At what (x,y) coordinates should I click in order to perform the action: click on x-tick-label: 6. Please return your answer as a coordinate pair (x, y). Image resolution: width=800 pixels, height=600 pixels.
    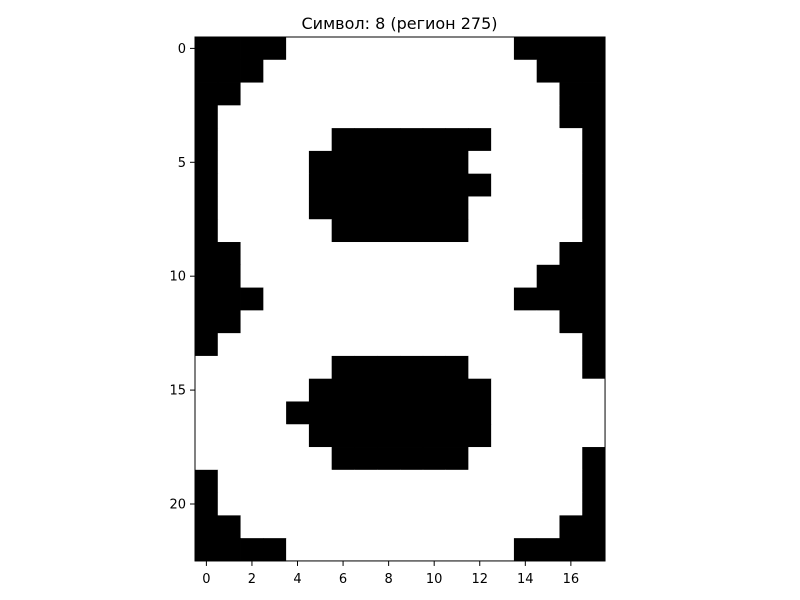
    Looking at the image, I should click on (343, 579).